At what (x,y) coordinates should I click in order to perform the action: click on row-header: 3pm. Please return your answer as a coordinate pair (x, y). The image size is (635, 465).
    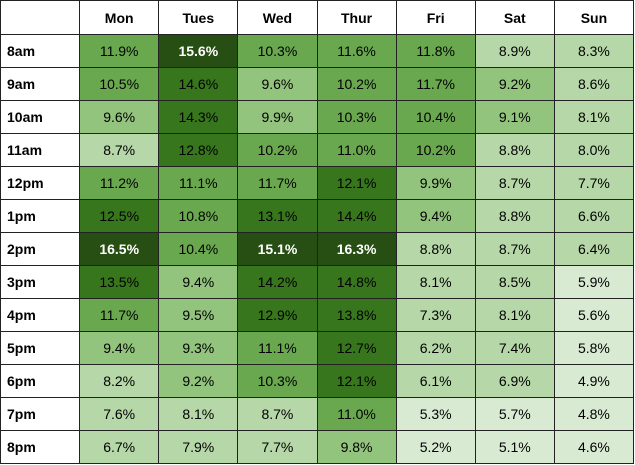
    Looking at the image, I should click on (40, 282).